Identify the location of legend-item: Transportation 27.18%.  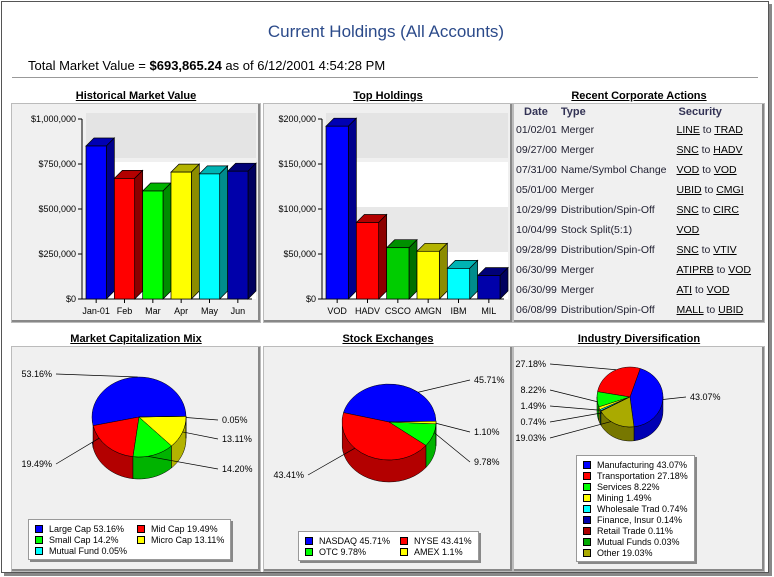
(635, 475).